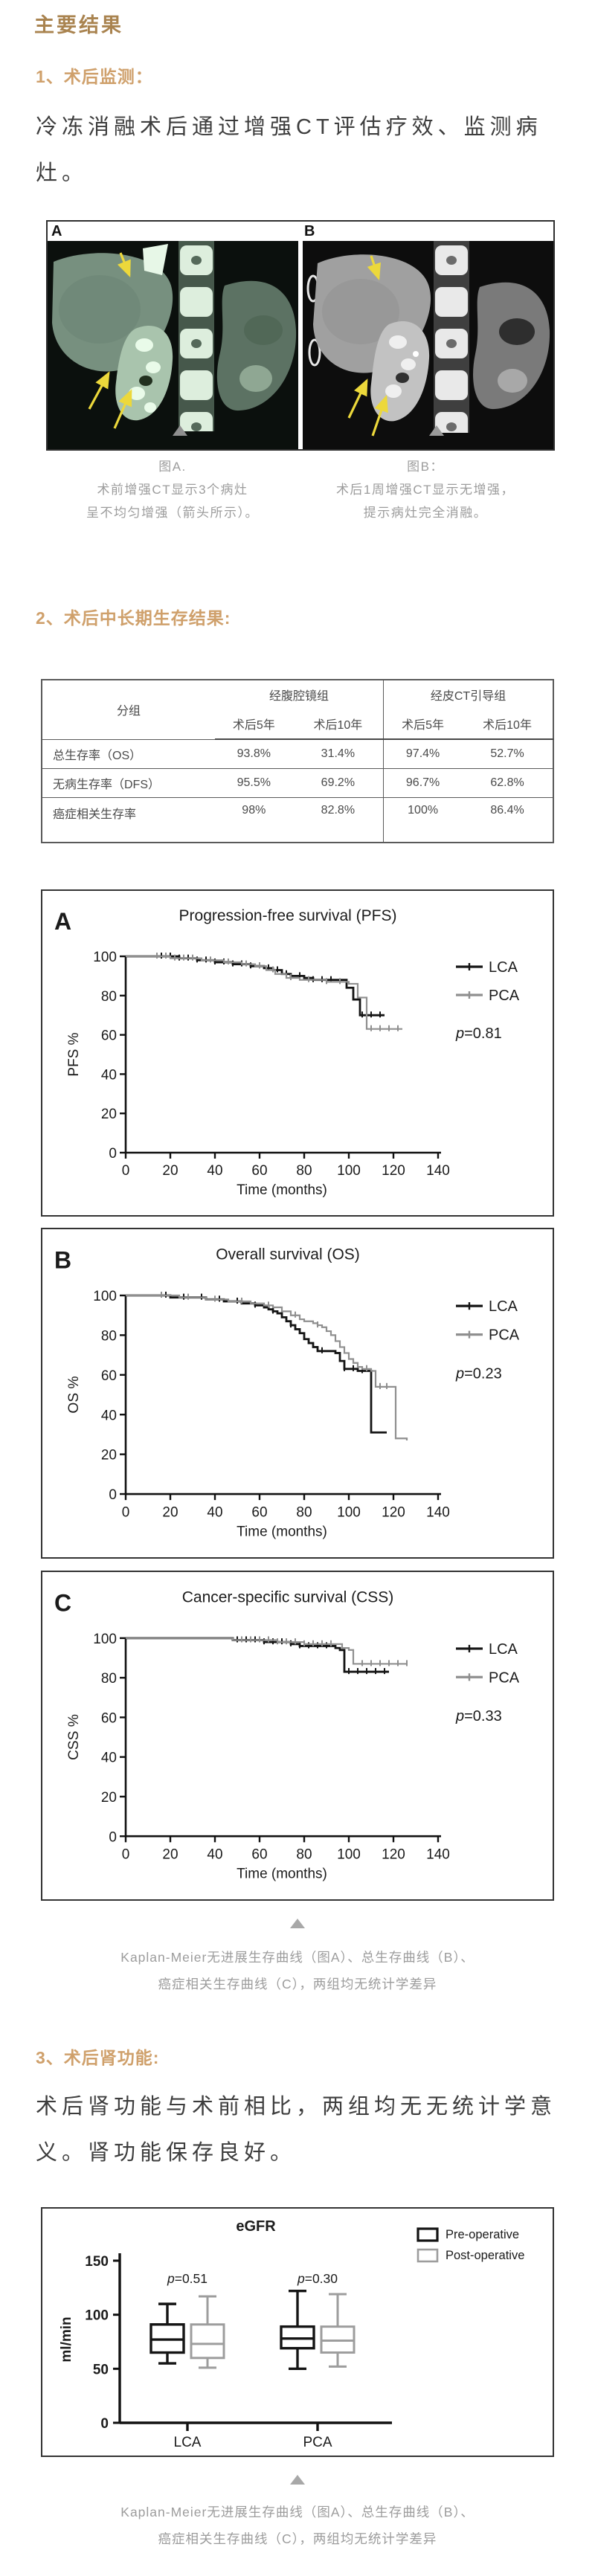 This screenshot has width=595, height=2576. I want to click on table-row: 癌症相关生存率 98% 82.8% 100% 86.4%, so click(298, 820).